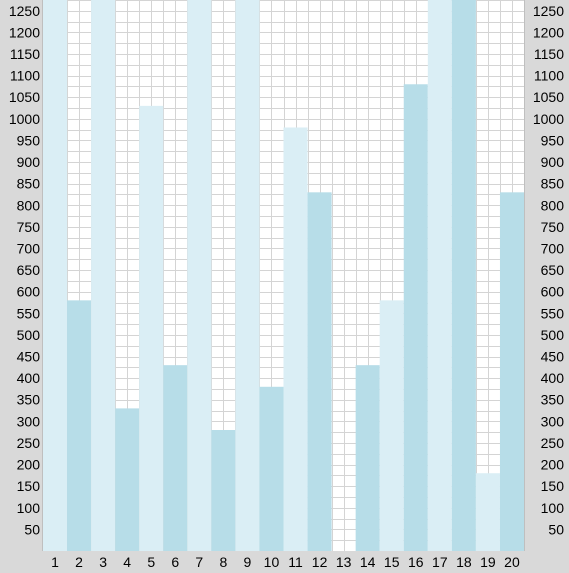  Describe the element at coordinates (29, 184) in the screenshot. I see `y-tick-label-left: 850` at that location.